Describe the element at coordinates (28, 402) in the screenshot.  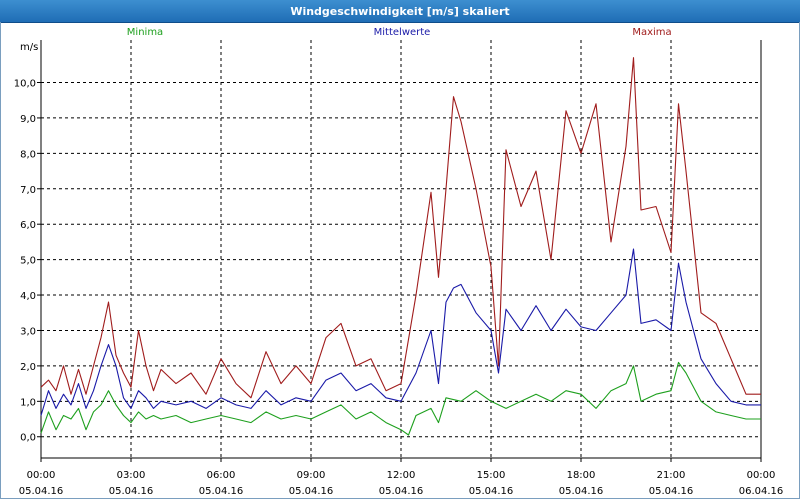
I see `y-tick-label: 1,0` at that location.